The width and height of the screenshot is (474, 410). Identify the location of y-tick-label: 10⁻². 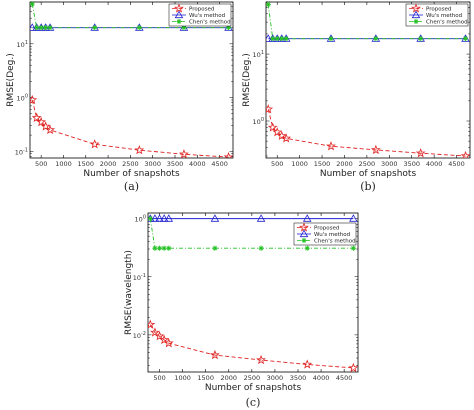
(139, 335).